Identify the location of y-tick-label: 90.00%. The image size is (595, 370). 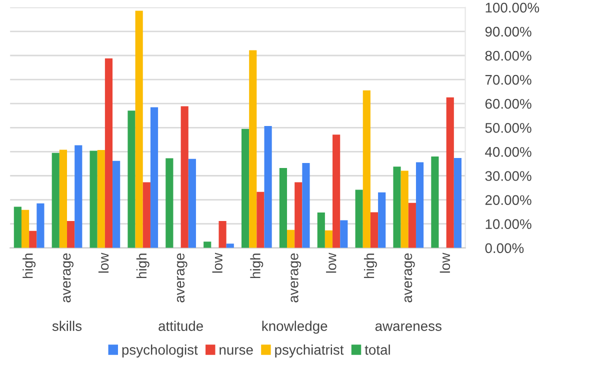
(508, 31).